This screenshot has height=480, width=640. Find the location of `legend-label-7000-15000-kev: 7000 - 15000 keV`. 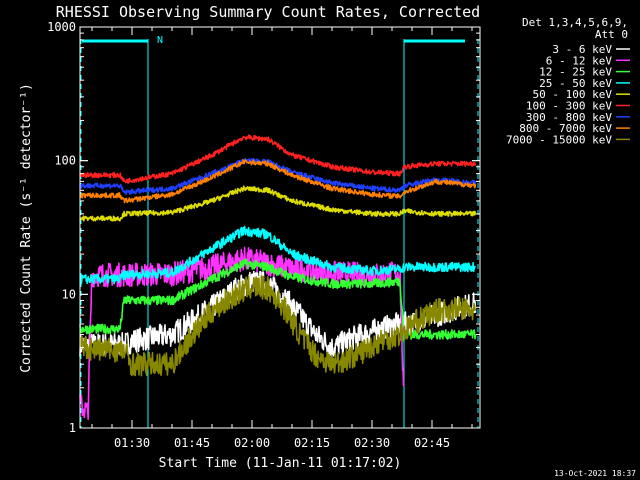

legend-label-7000-15000-kev: 7000 - 15000 keV is located at coordinates (559, 139).